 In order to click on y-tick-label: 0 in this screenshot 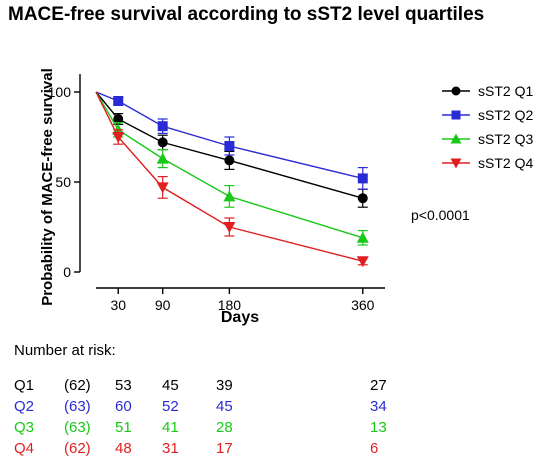, I will do `click(67, 272)`.